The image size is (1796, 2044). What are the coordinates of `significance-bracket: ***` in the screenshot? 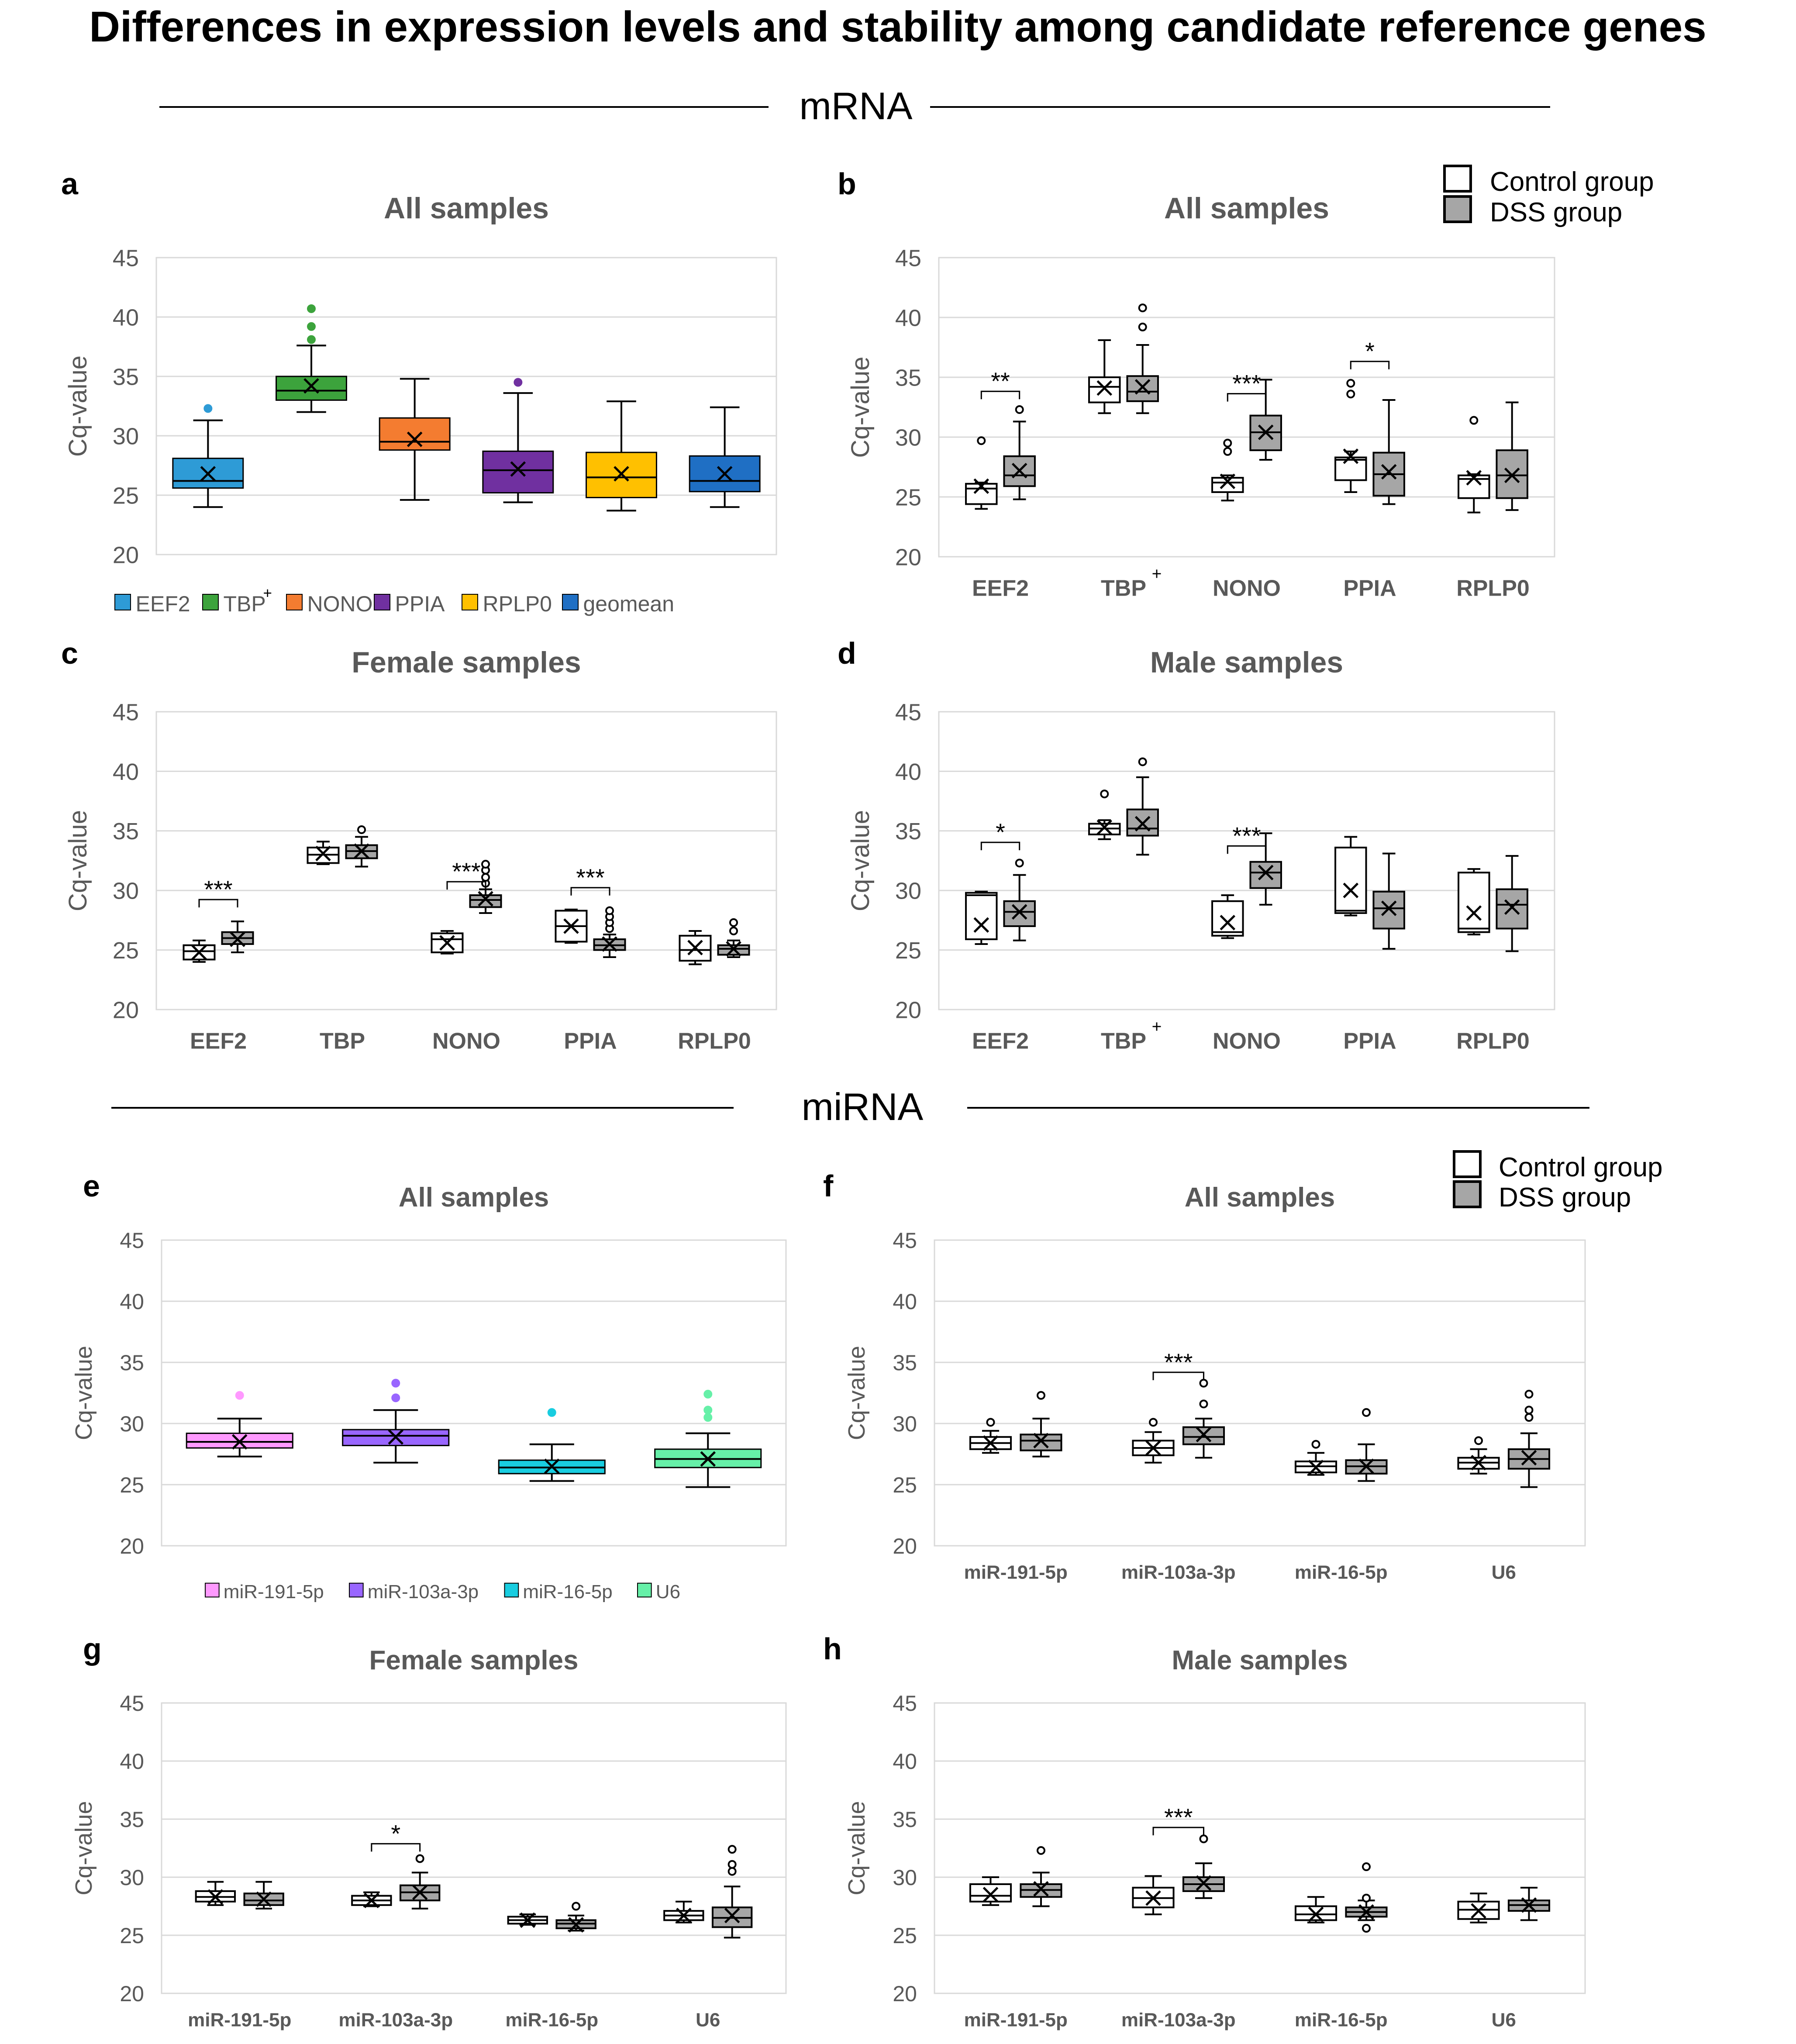 It's located at (1178, 1820).